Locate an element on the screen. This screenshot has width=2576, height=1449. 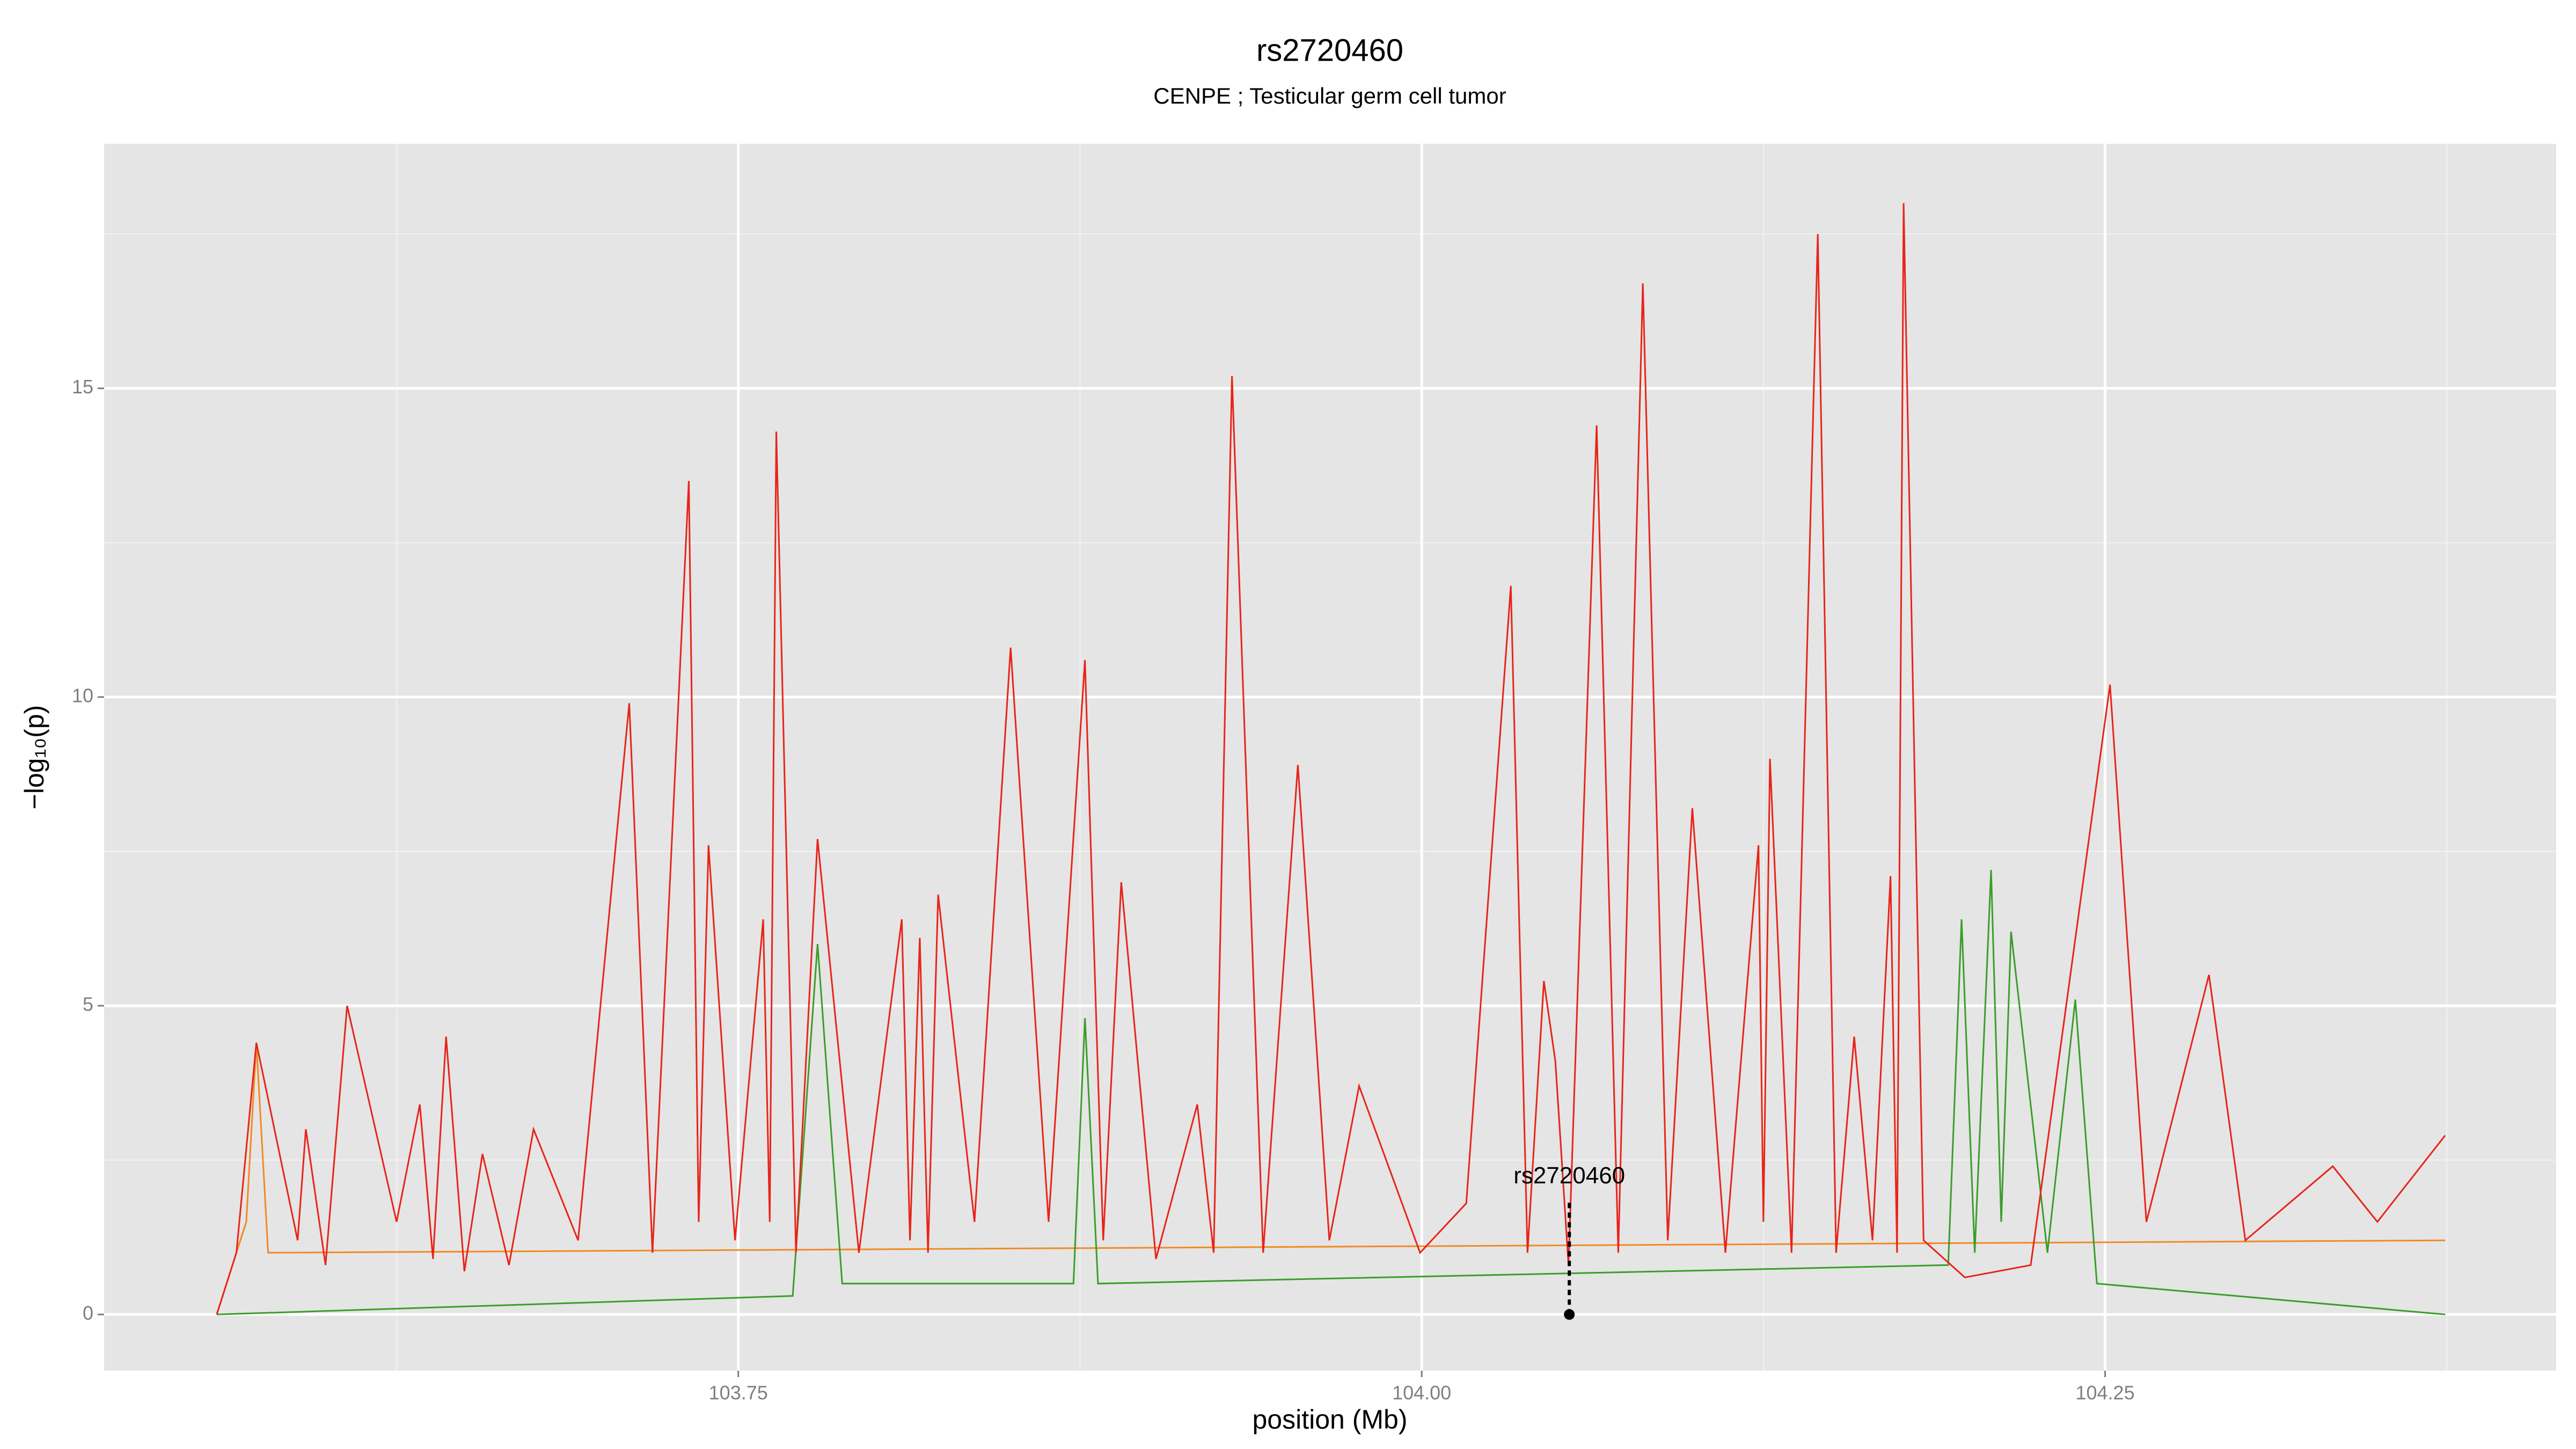
y-tick-label: 0 is located at coordinates (88, 1313).